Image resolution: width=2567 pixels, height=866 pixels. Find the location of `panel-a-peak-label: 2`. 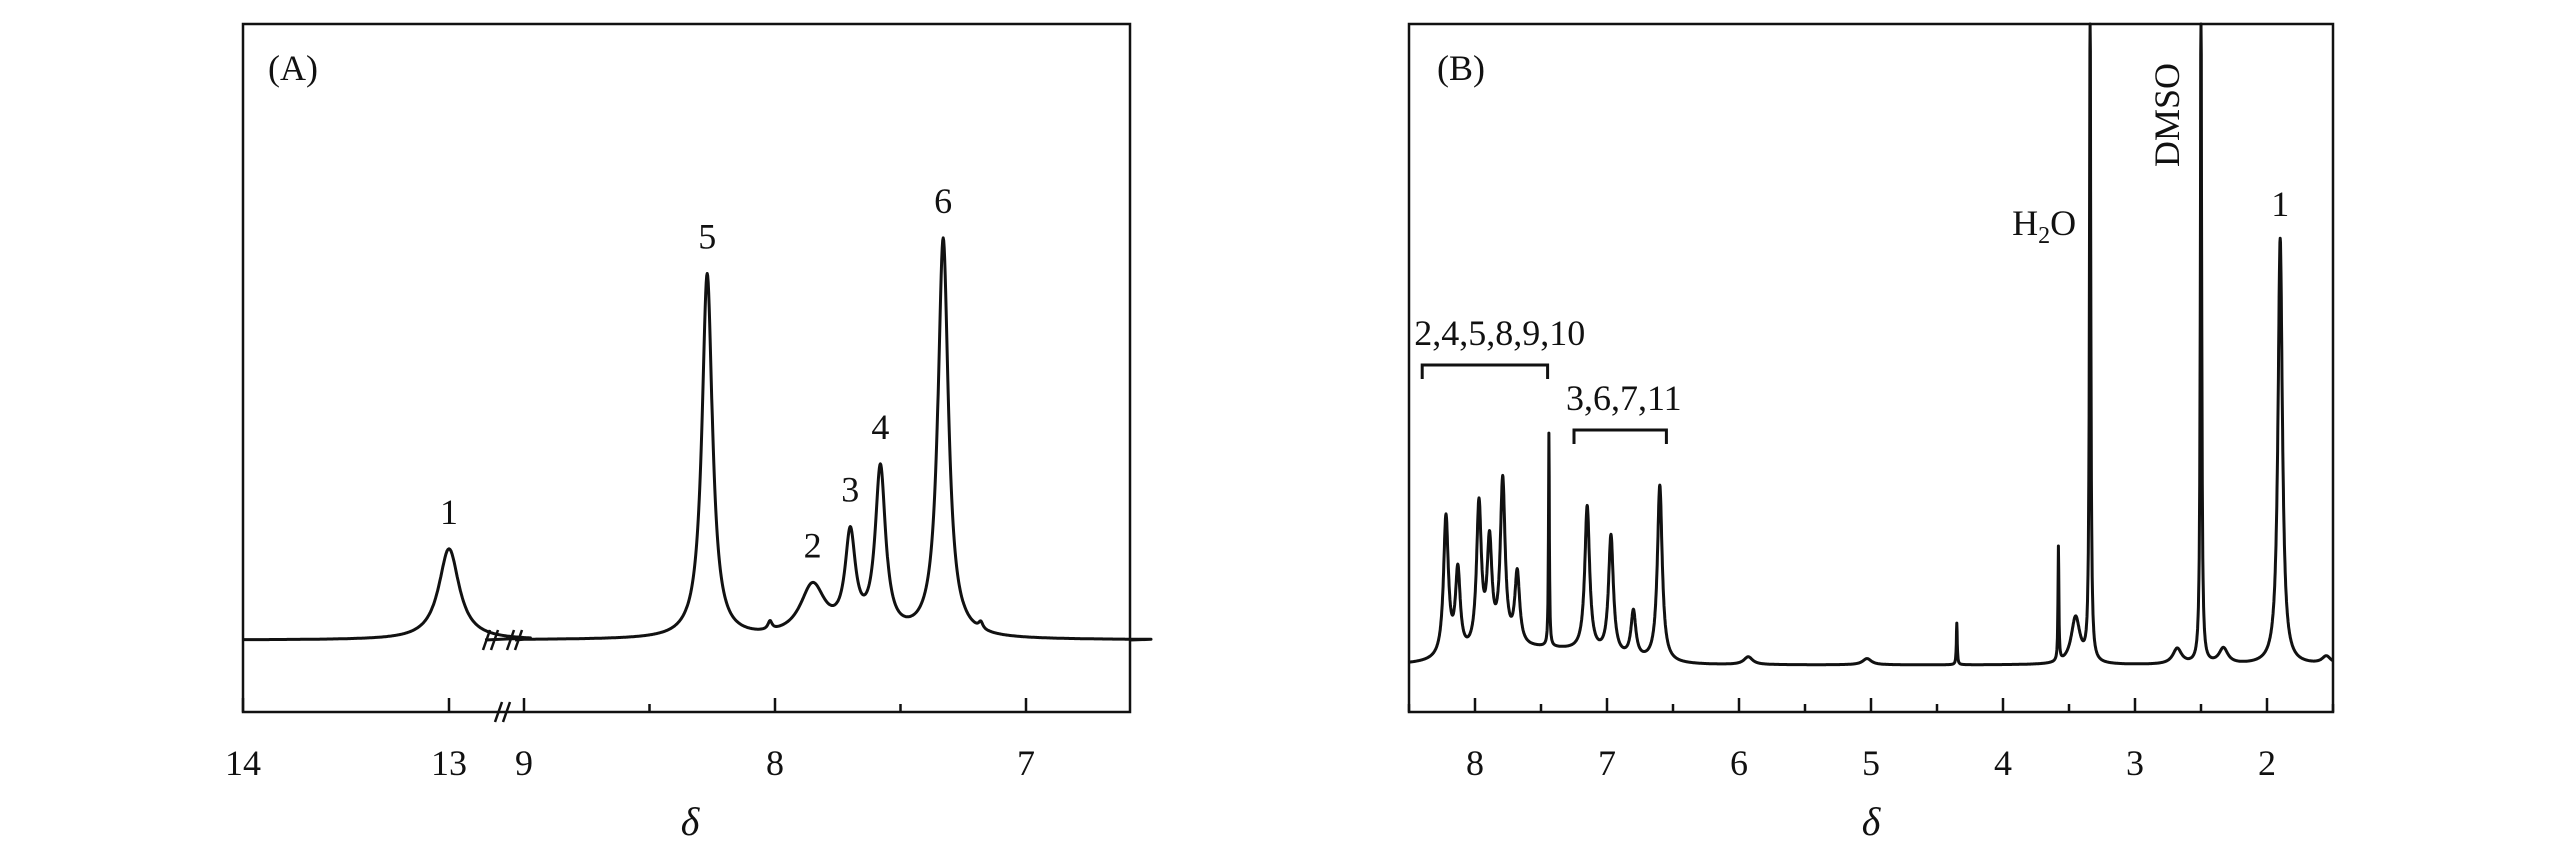

panel-a-peak-label: 2 is located at coordinates (813, 545).